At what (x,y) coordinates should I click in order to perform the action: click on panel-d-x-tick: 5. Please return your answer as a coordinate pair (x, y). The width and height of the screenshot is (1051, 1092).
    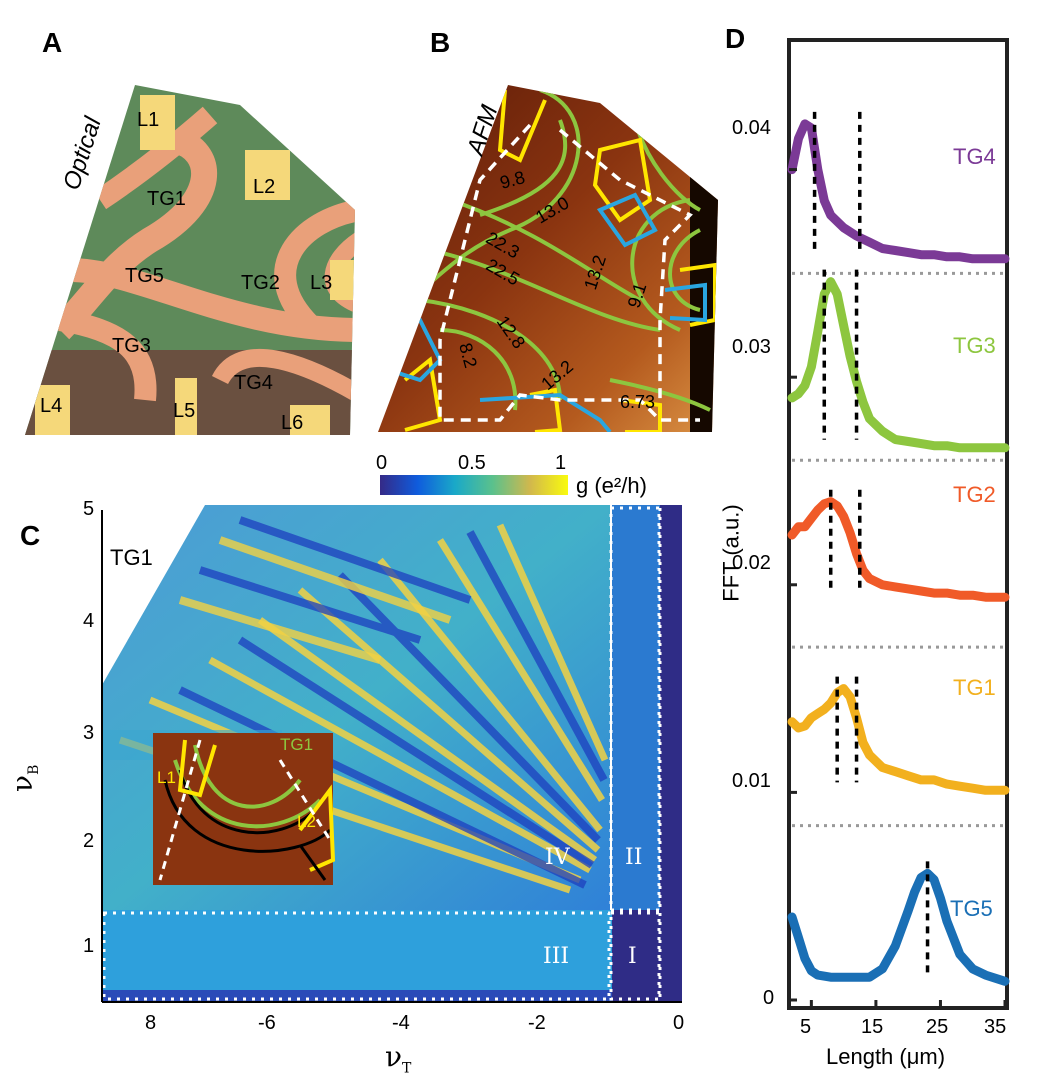
    Looking at the image, I should click on (806, 1027).